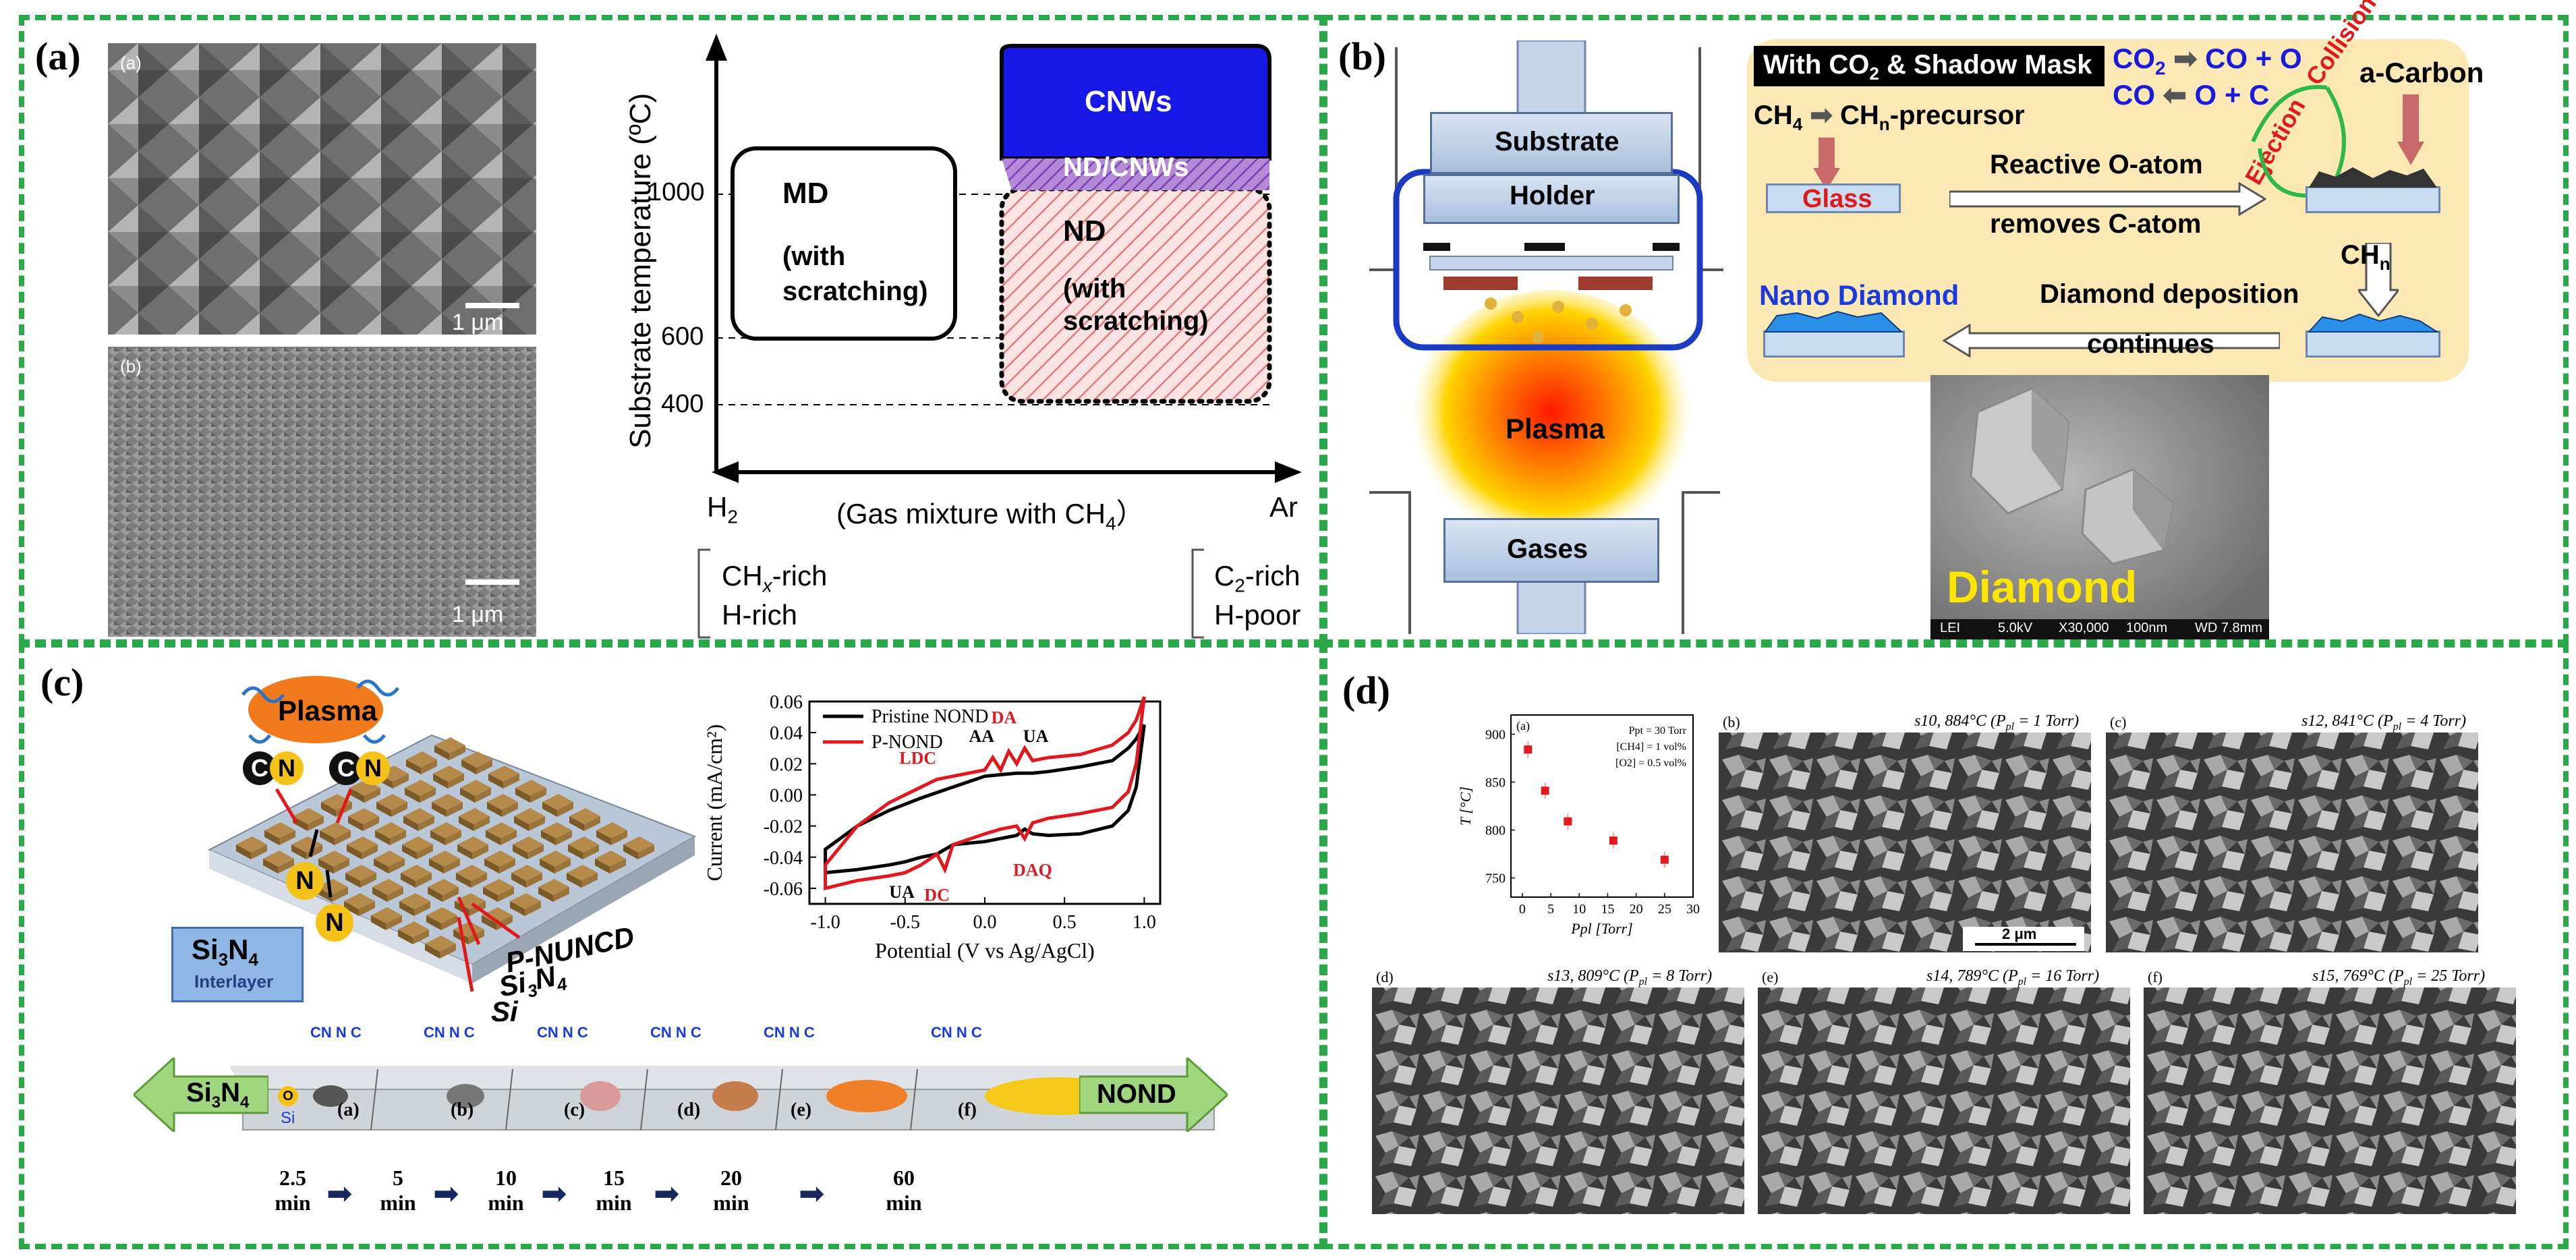 The image size is (2576, 1260). I want to click on diamond-sem-image: Diamond LEI 5.0kV X30,000 100nm WD 7.8mm, so click(2099, 507).